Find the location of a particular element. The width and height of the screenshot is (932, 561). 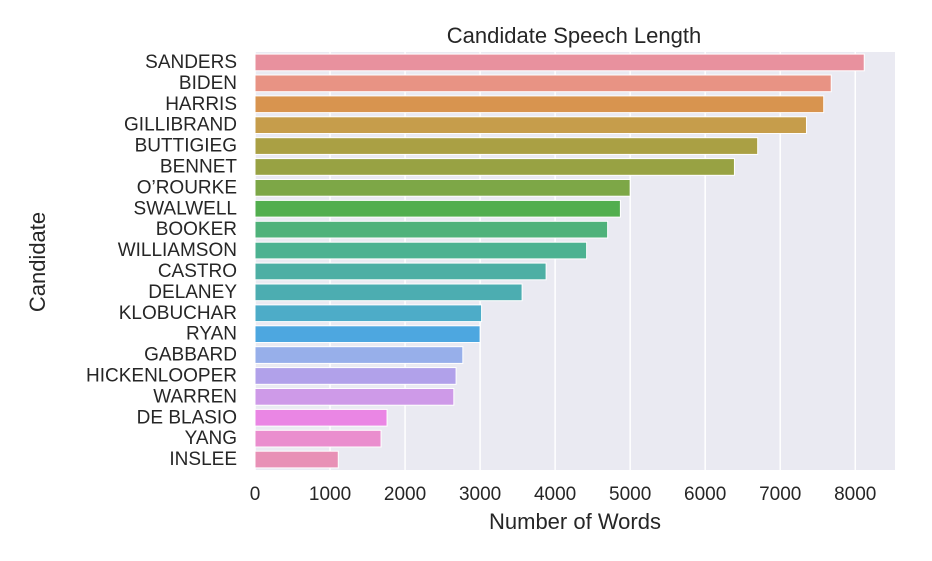

x-tick-label: 2000 is located at coordinates (405, 494).